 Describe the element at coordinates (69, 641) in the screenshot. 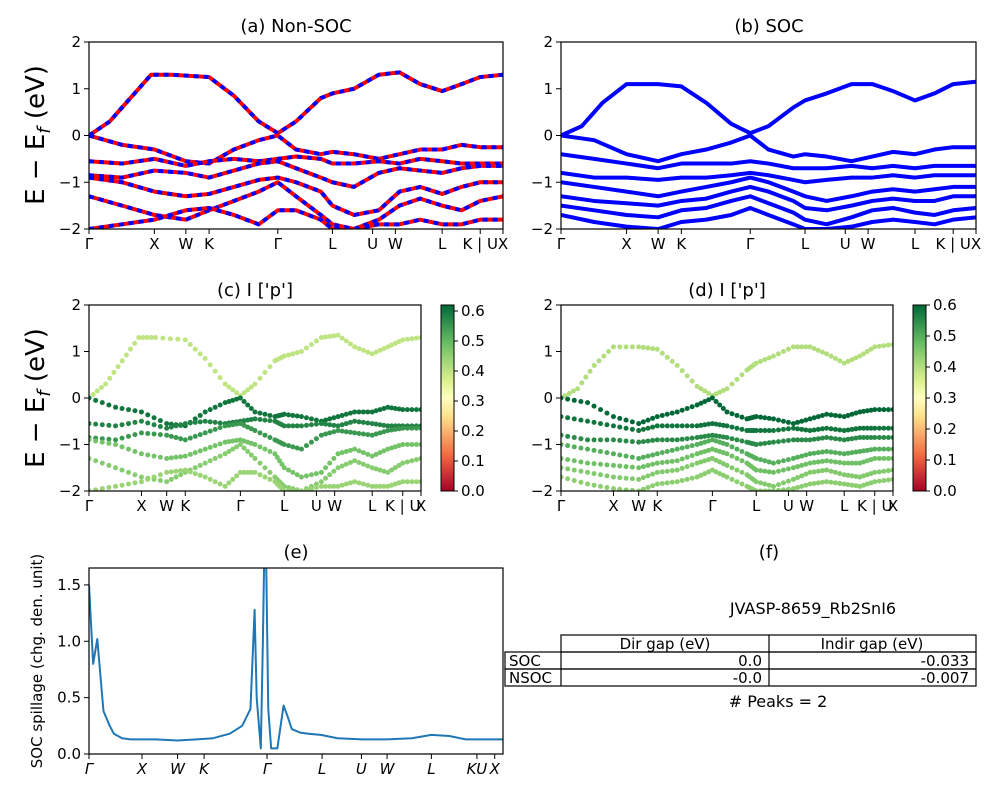

I see `y-tick-label: 1.0` at that location.